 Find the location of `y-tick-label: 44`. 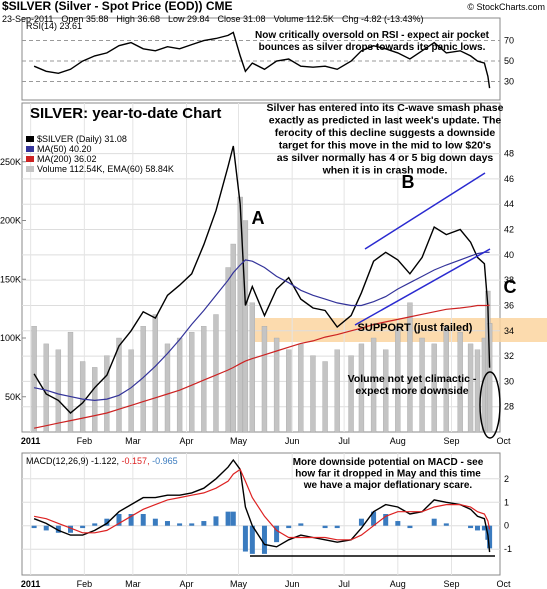

y-tick-label: 44 is located at coordinates (509, 204).